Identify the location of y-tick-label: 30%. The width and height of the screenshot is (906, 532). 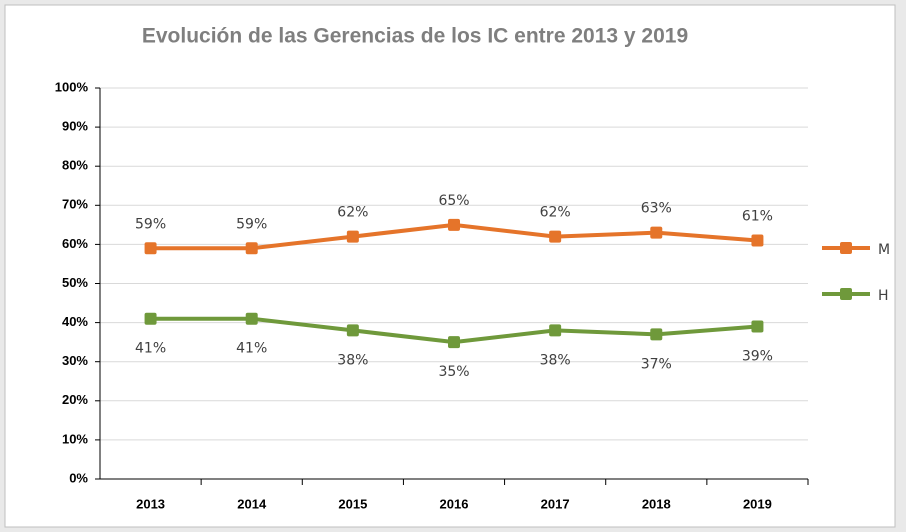
(75, 360).